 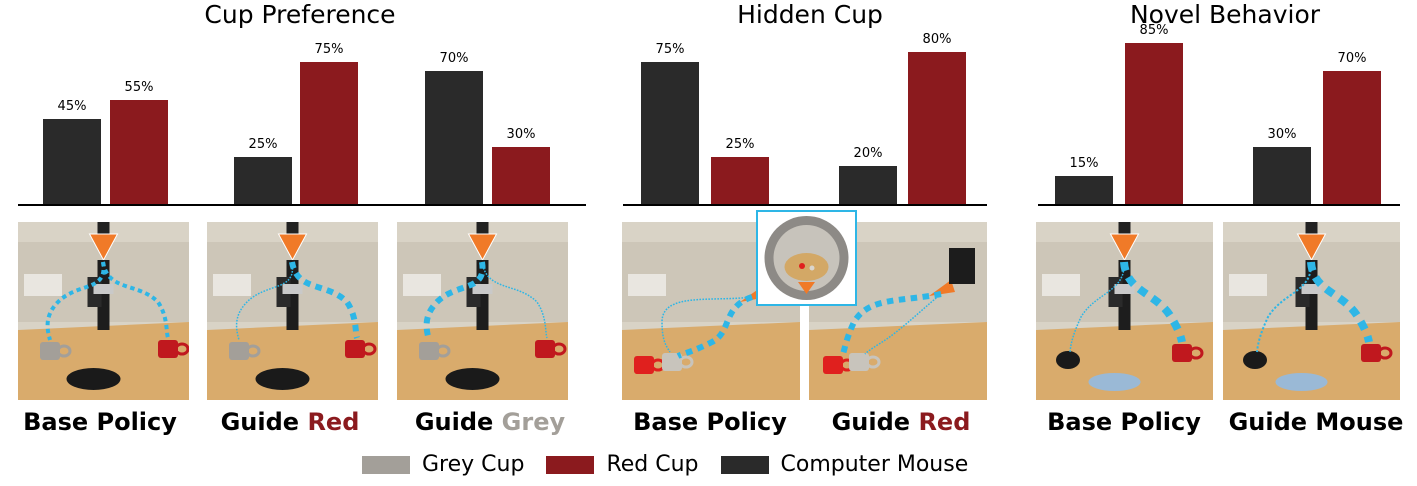 What do you see at coordinates (937, 39) in the screenshot?
I see `bar-value-label: 80%` at bounding box center [937, 39].